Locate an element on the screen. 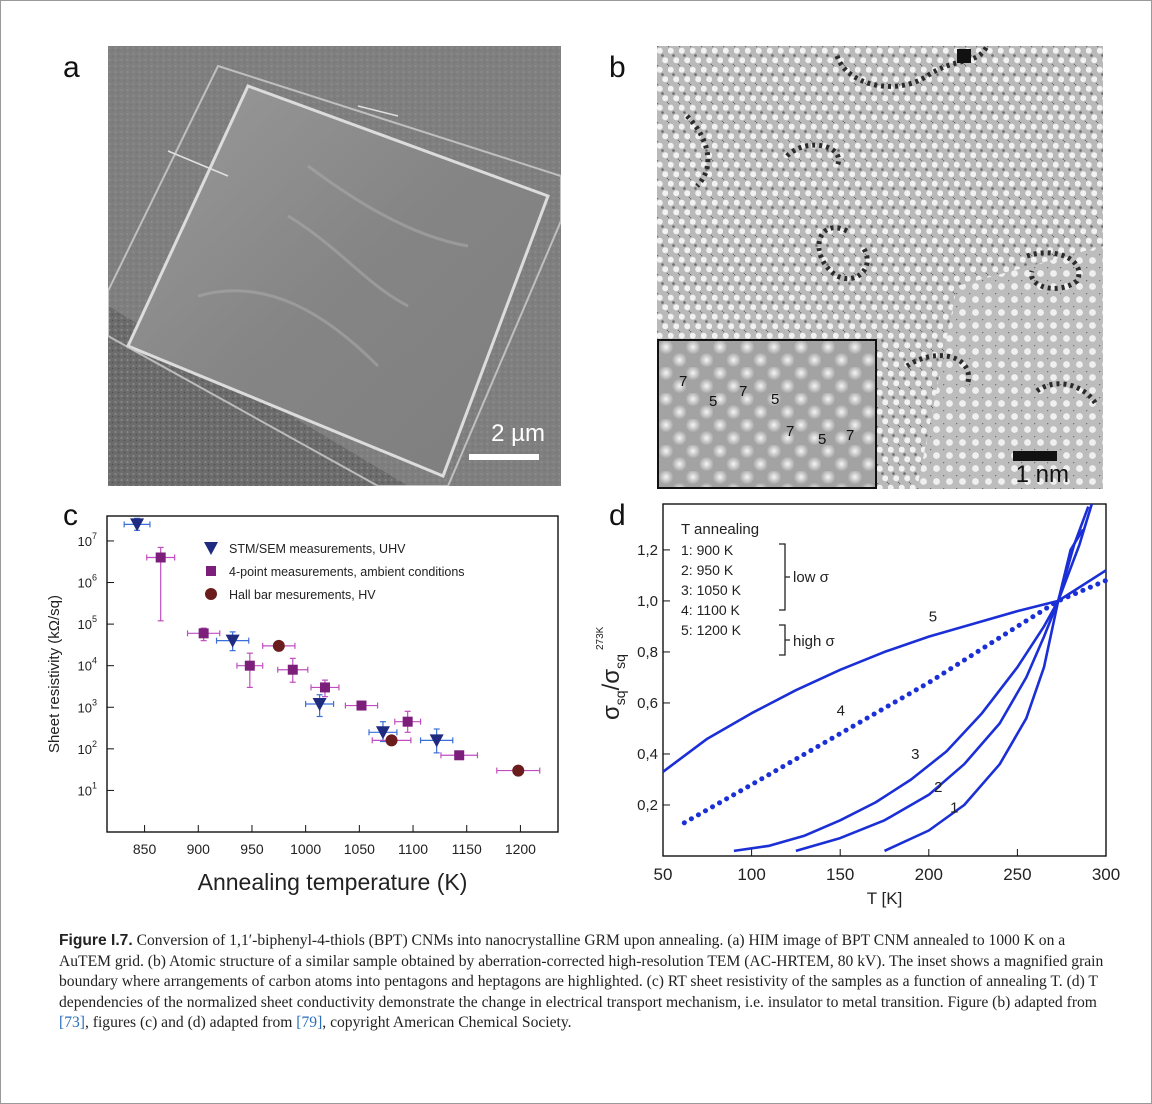 The height and width of the screenshot is (1104, 1152). x-tick-label-c: 950 is located at coordinates (252, 849).